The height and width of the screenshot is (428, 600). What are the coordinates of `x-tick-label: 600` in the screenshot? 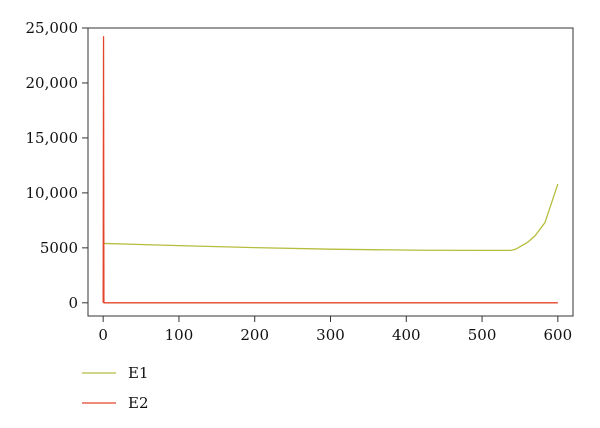 It's located at (558, 335).